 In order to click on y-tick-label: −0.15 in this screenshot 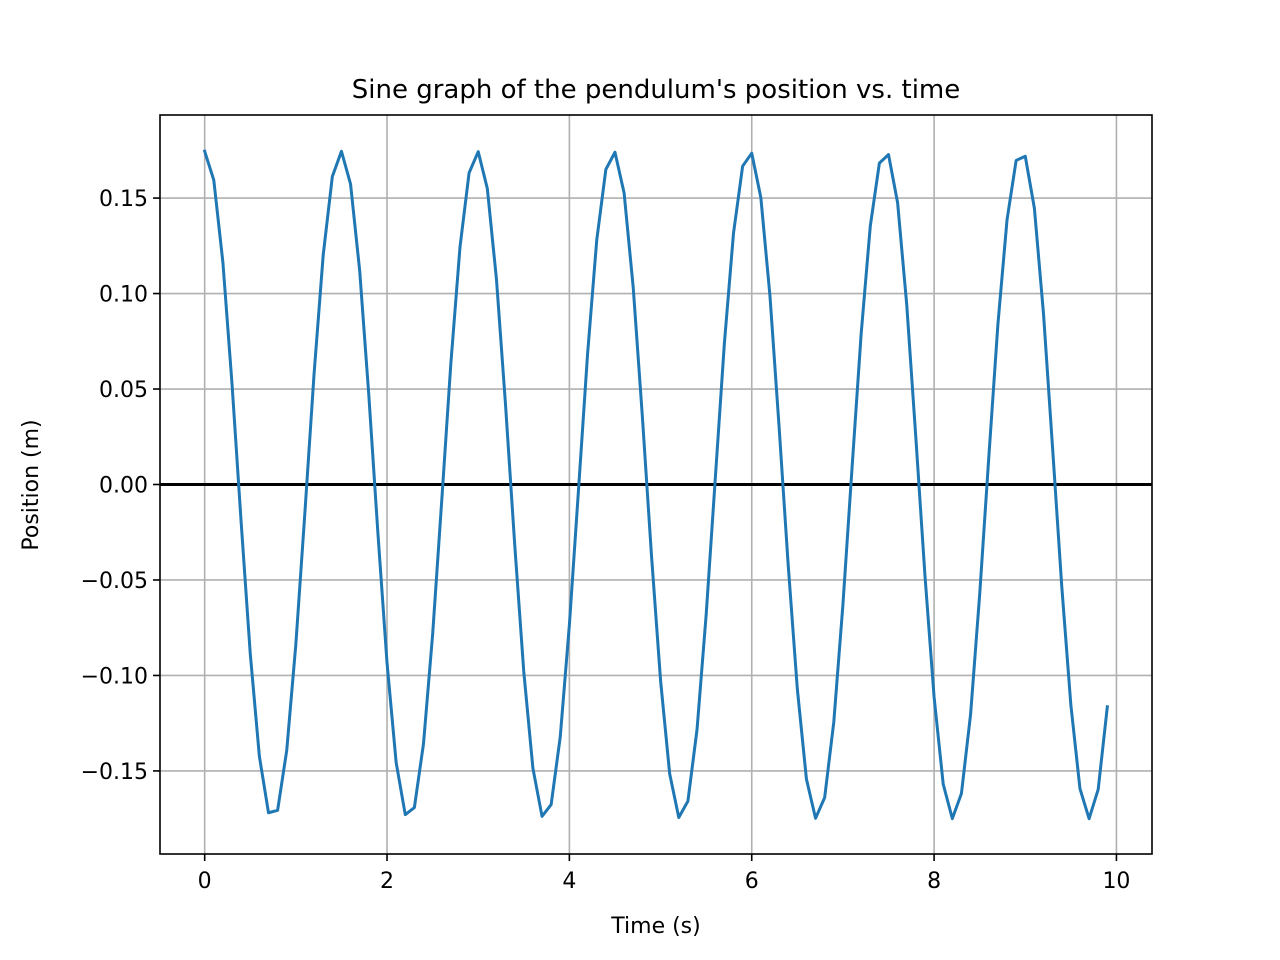, I will do `click(114, 772)`.